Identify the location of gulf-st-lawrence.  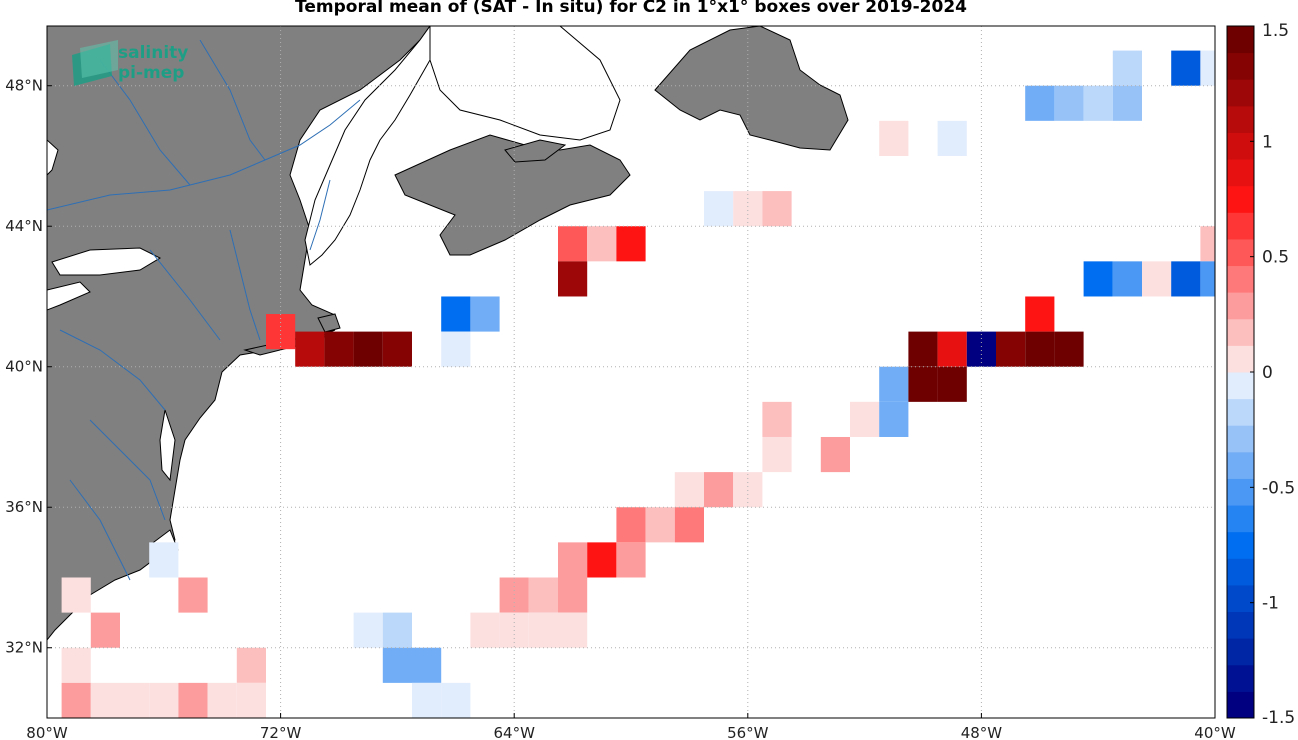
(525, 83).